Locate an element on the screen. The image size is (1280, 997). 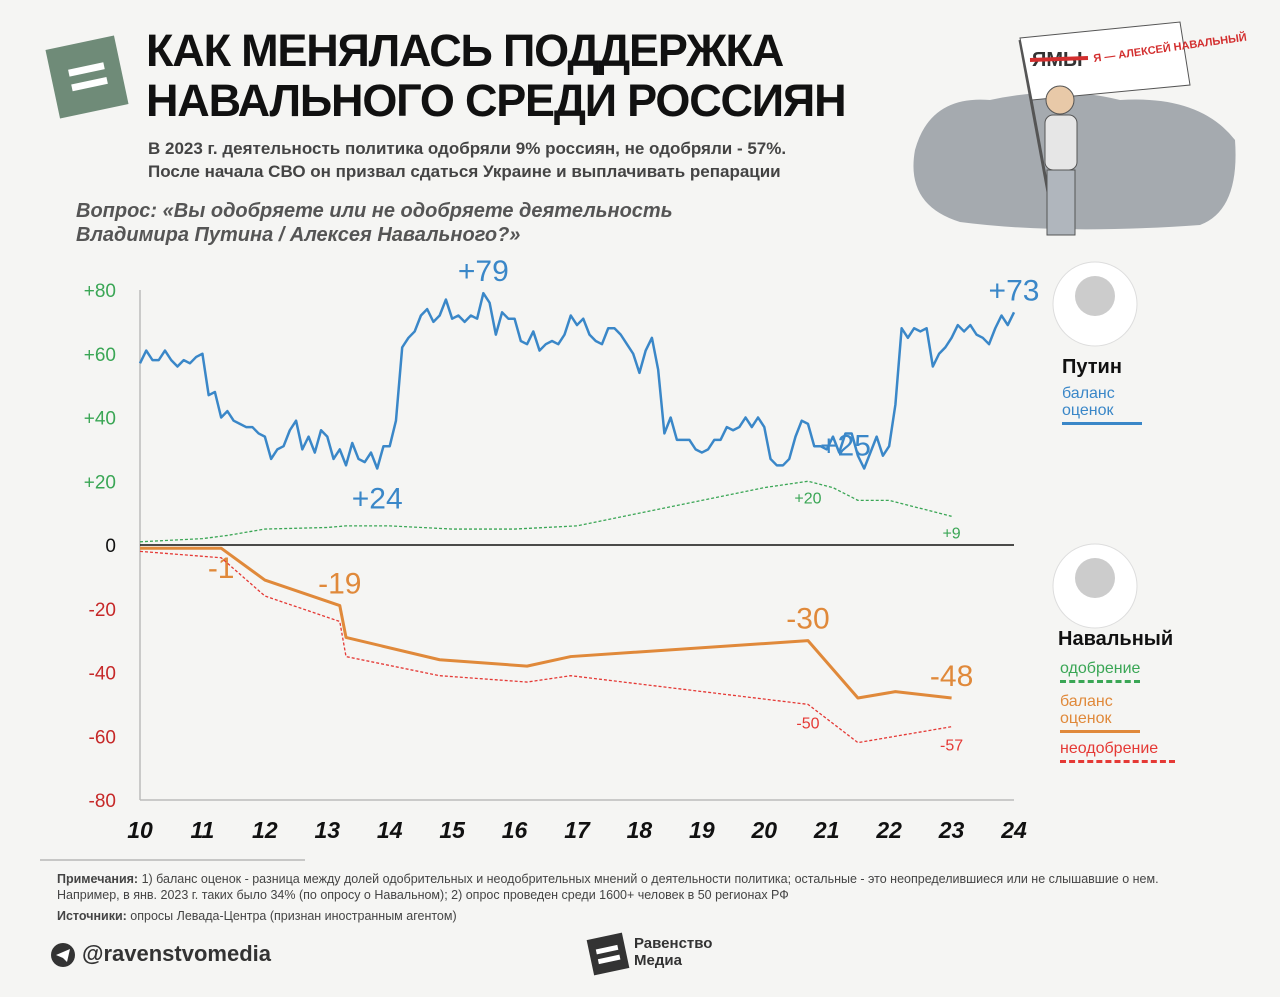
navalny-photo-face is located at coordinates (1095, 578).